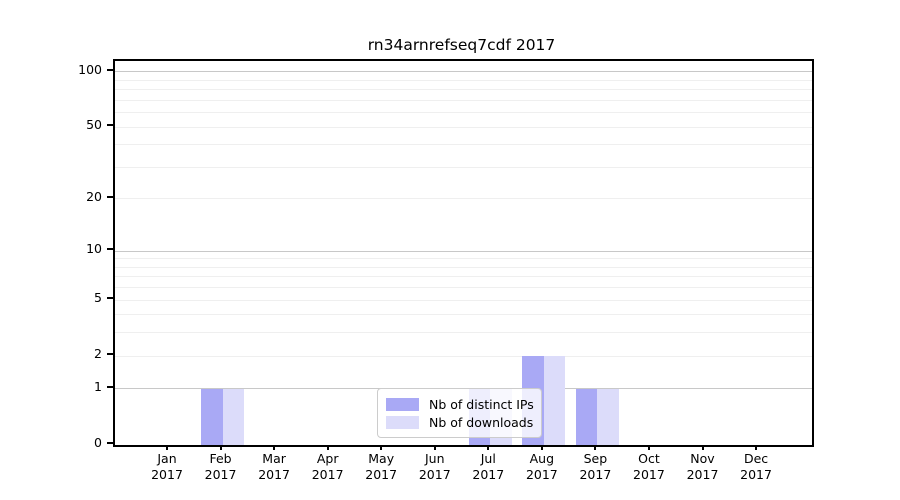  What do you see at coordinates (212, 416) in the screenshot?
I see `bar-distinct-ips-feb` at bounding box center [212, 416].